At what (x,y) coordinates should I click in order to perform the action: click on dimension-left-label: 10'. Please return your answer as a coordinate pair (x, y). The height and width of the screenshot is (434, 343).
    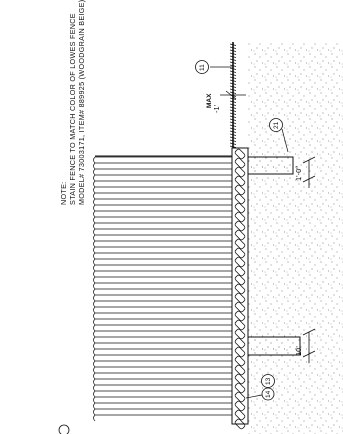
    Looking at the image, I should click on (298, 351).